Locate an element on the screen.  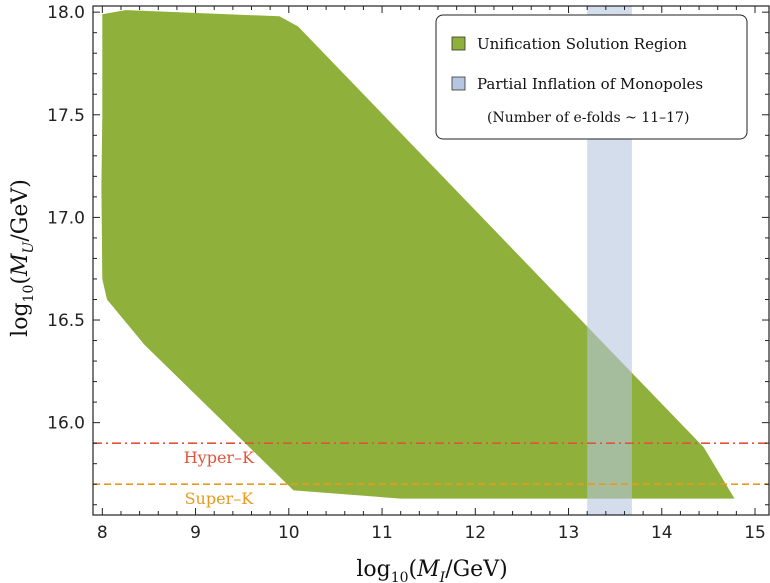
y-axis-title: log10(MU/GeV) is located at coordinates (22, 258).